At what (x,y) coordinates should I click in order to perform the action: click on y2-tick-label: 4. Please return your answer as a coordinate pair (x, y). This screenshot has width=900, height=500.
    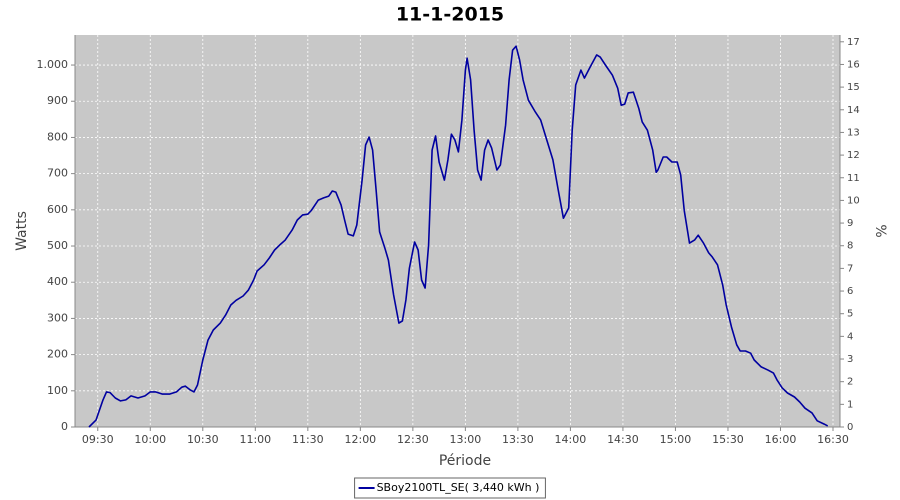
    Looking at the image, I should click on (850, 336).